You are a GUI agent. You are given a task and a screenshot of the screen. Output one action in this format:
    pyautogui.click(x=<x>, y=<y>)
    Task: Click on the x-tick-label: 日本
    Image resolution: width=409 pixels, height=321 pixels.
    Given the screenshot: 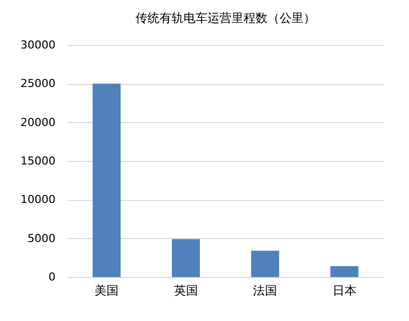 What is the action you would take?
    pyautogui.click(x=344, y=291)
    